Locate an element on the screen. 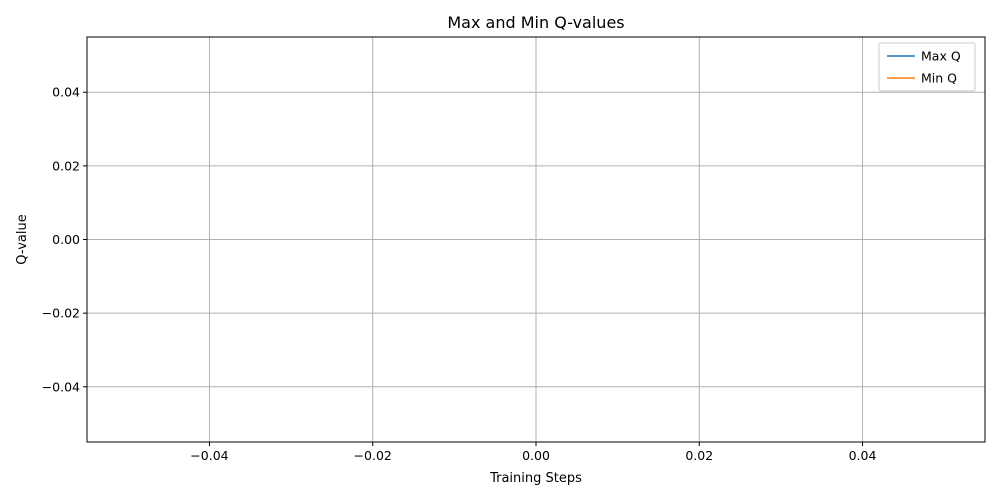 Image resolution: width=1000 pixels, height=500 pixels. x-tick-label: 0.00 is located at coordinates (536, 455).